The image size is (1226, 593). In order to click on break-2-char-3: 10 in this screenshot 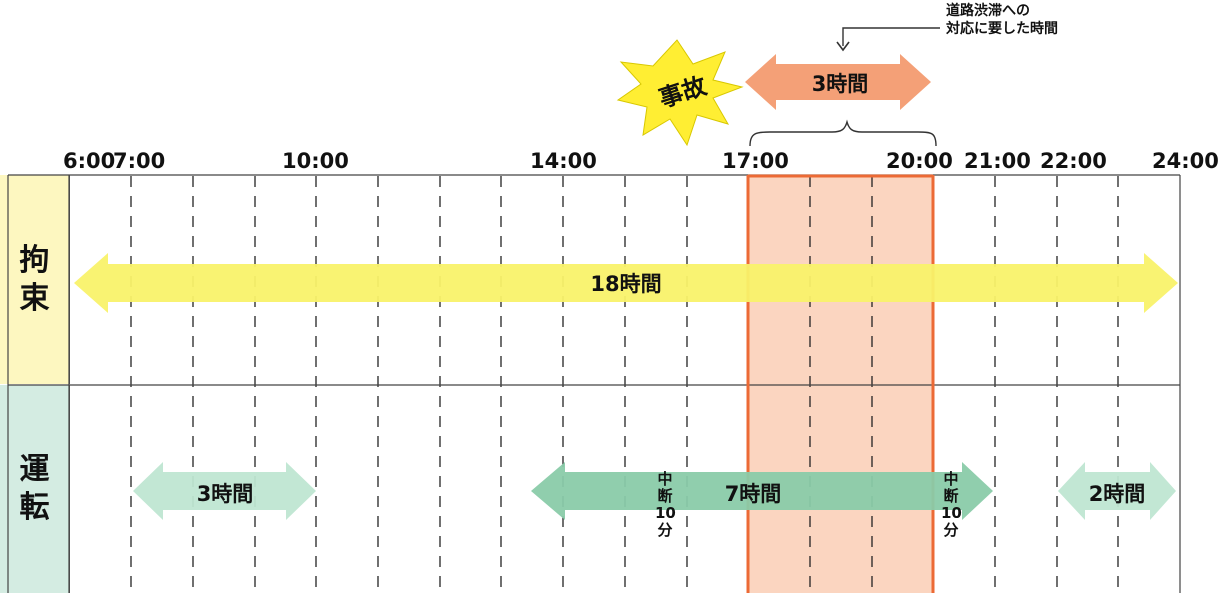, I will do `click(951, 513)`.